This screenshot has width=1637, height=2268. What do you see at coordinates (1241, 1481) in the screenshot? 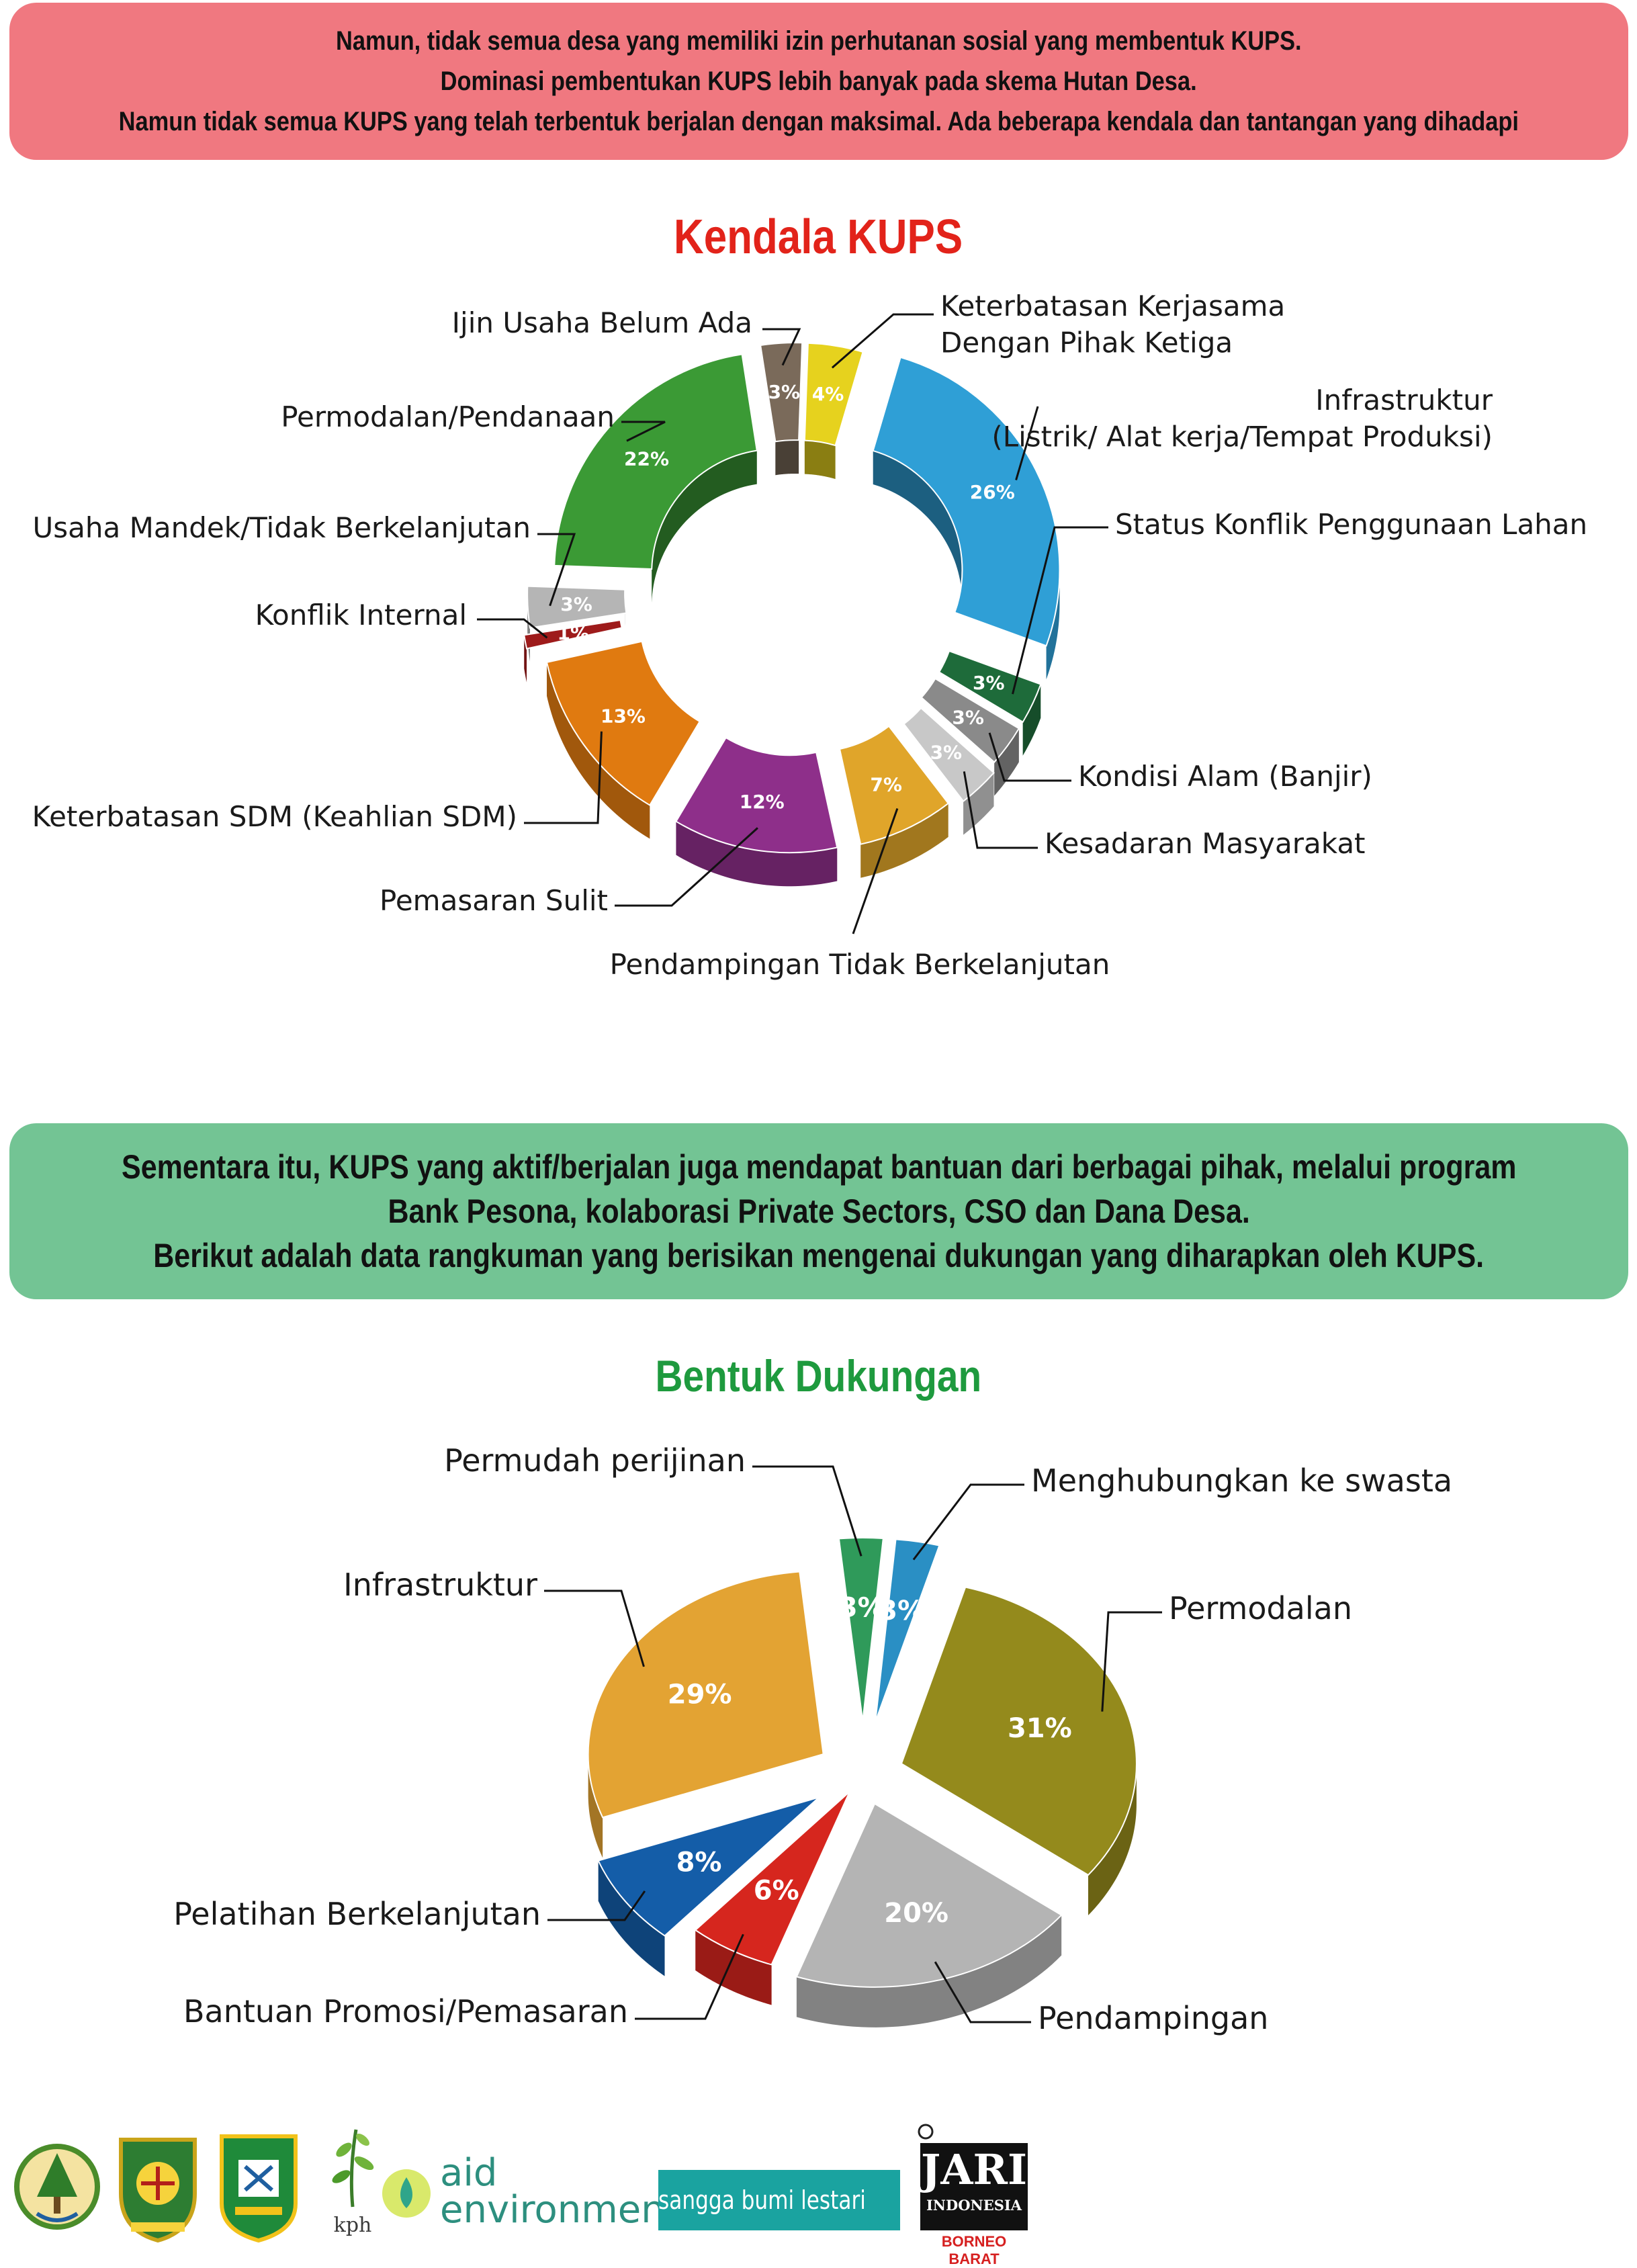
I see `category-label-menghubungkan-ke-swasta: Menghubungkan ke swasta` at bounding box center [1241, 1481].